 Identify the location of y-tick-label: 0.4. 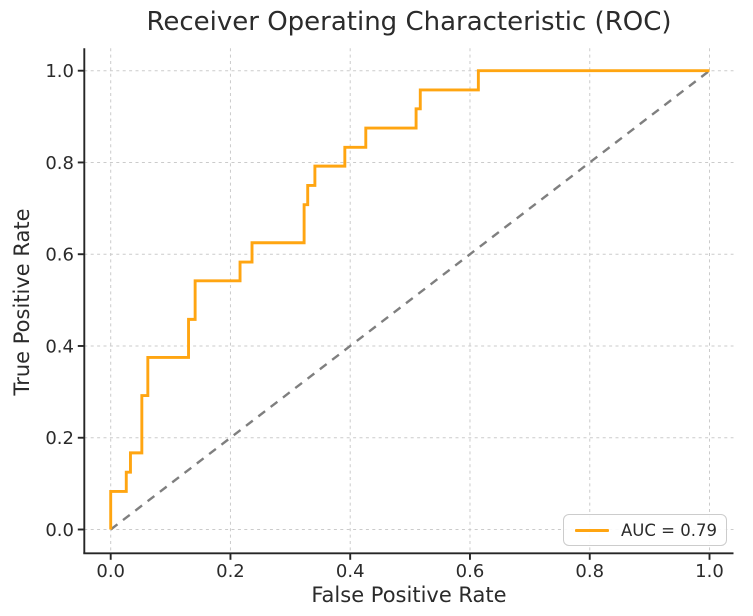
(59, 346).